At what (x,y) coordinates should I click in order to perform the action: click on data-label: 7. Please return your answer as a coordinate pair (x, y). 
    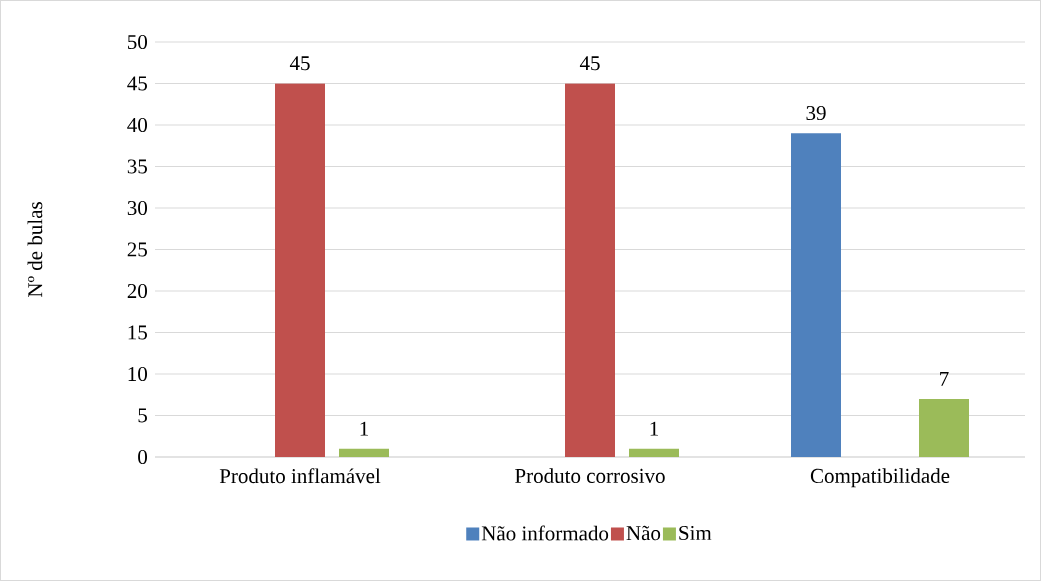
    Looking at the image, I should click on (944, 378).